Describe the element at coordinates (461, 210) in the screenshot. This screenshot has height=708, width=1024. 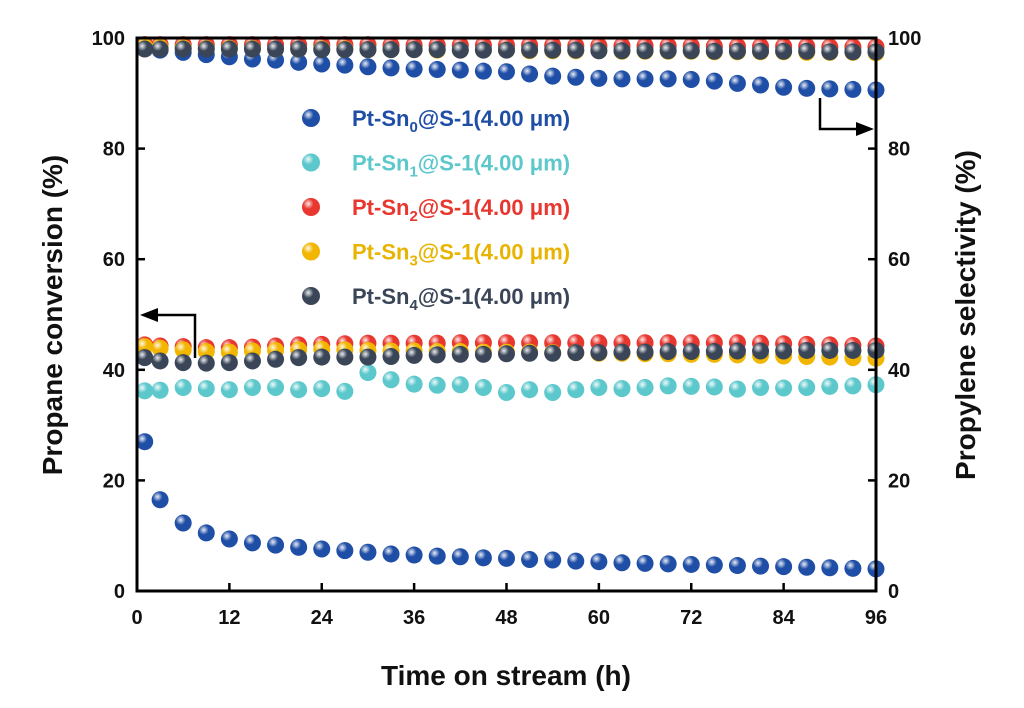
I see `legend-label: Pt-Sn2@S-1(4.00 μm)` at that location.